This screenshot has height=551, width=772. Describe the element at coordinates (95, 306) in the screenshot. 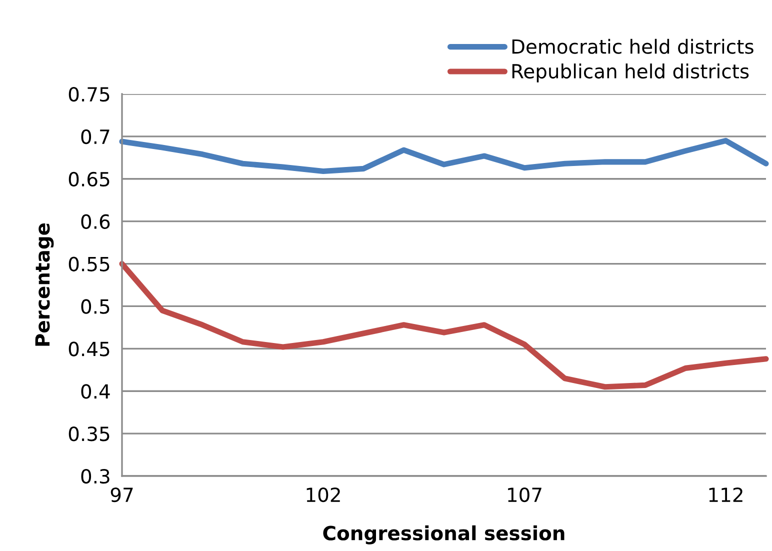

I see `y-tick-label: 0.5` at that location.